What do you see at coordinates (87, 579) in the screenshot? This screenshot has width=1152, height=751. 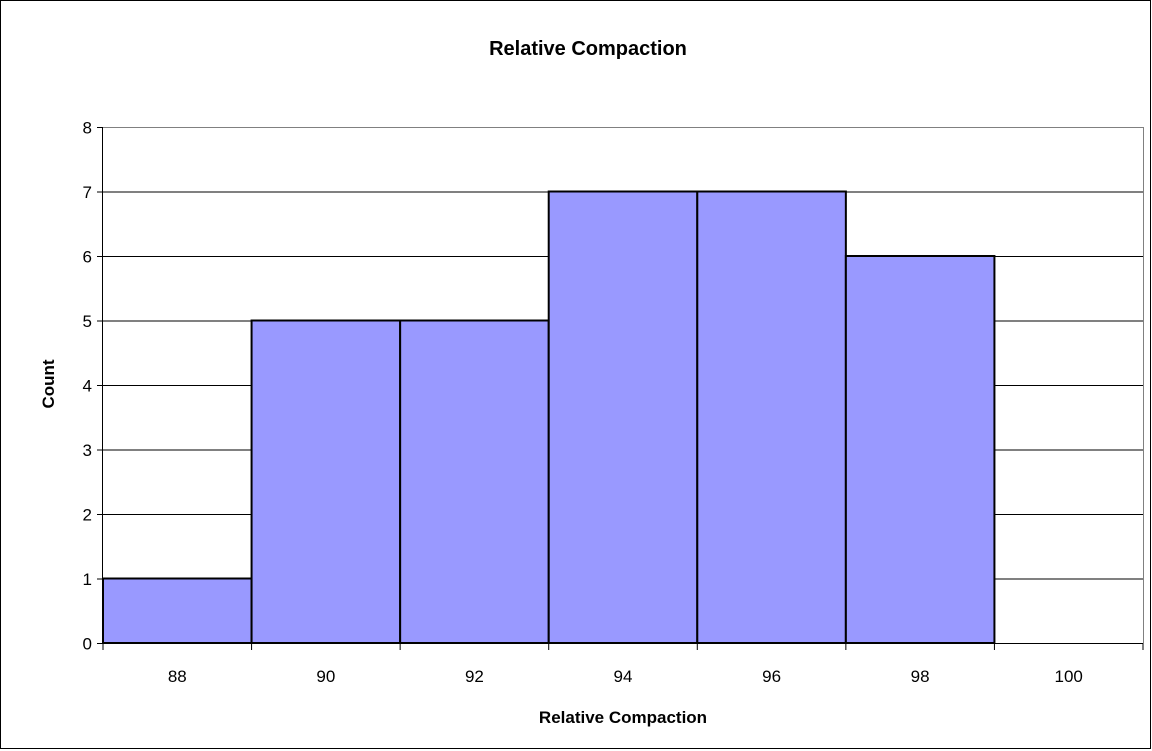 I see `y-tick-label: 1` at bounding box center [87, 579].